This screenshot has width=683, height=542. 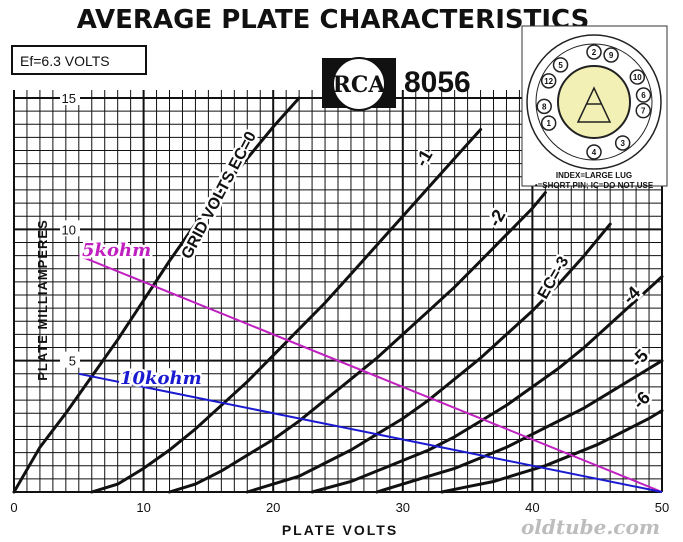 I want to click on pin-label: 9, so click(x=611, y=55).